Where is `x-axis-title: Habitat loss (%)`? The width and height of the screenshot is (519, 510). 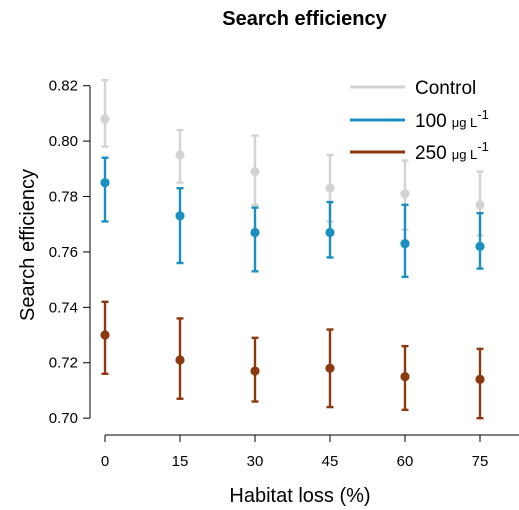
x-axis-title: Habitat loss (%) is located at coordinates (299, 496).